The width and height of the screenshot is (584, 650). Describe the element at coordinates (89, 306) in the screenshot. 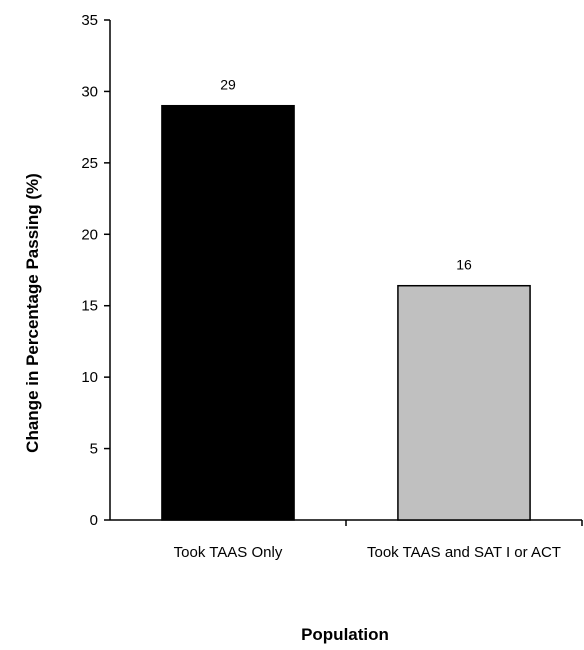

I see `y-tick-label: 15` at that location.